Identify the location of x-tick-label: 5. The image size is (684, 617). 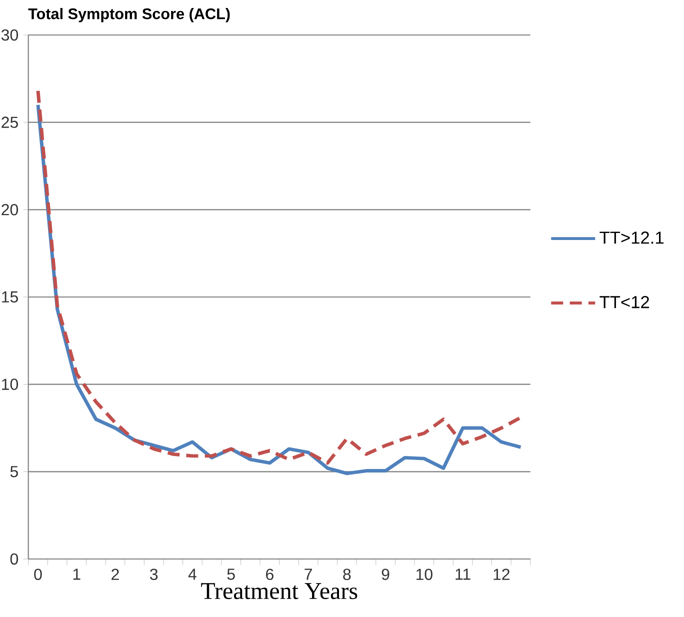
(231, 574).